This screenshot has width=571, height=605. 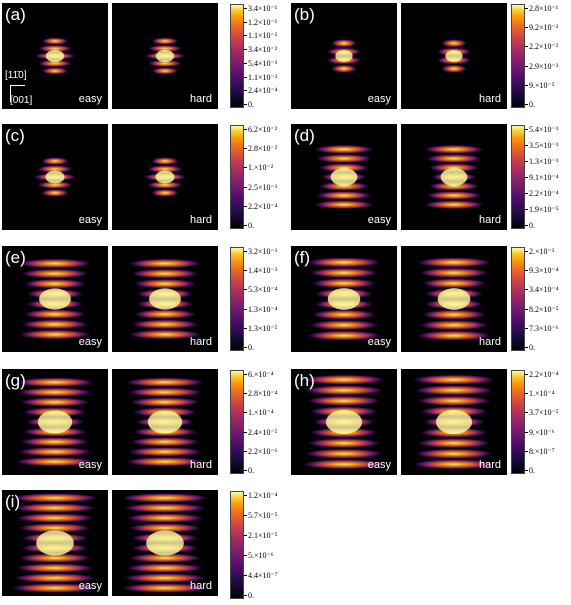 What do you see at coordinates (542, 328) in the screenshot?
I see `colorbar-tick-label: 7.3×10⁻⁶` at bounding box center [542, 328].